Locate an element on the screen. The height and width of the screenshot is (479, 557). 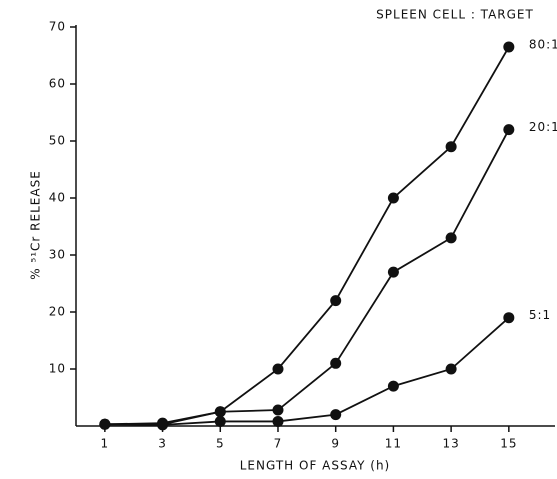
y-tick-label: 30 is located at coordinates (57, 255).